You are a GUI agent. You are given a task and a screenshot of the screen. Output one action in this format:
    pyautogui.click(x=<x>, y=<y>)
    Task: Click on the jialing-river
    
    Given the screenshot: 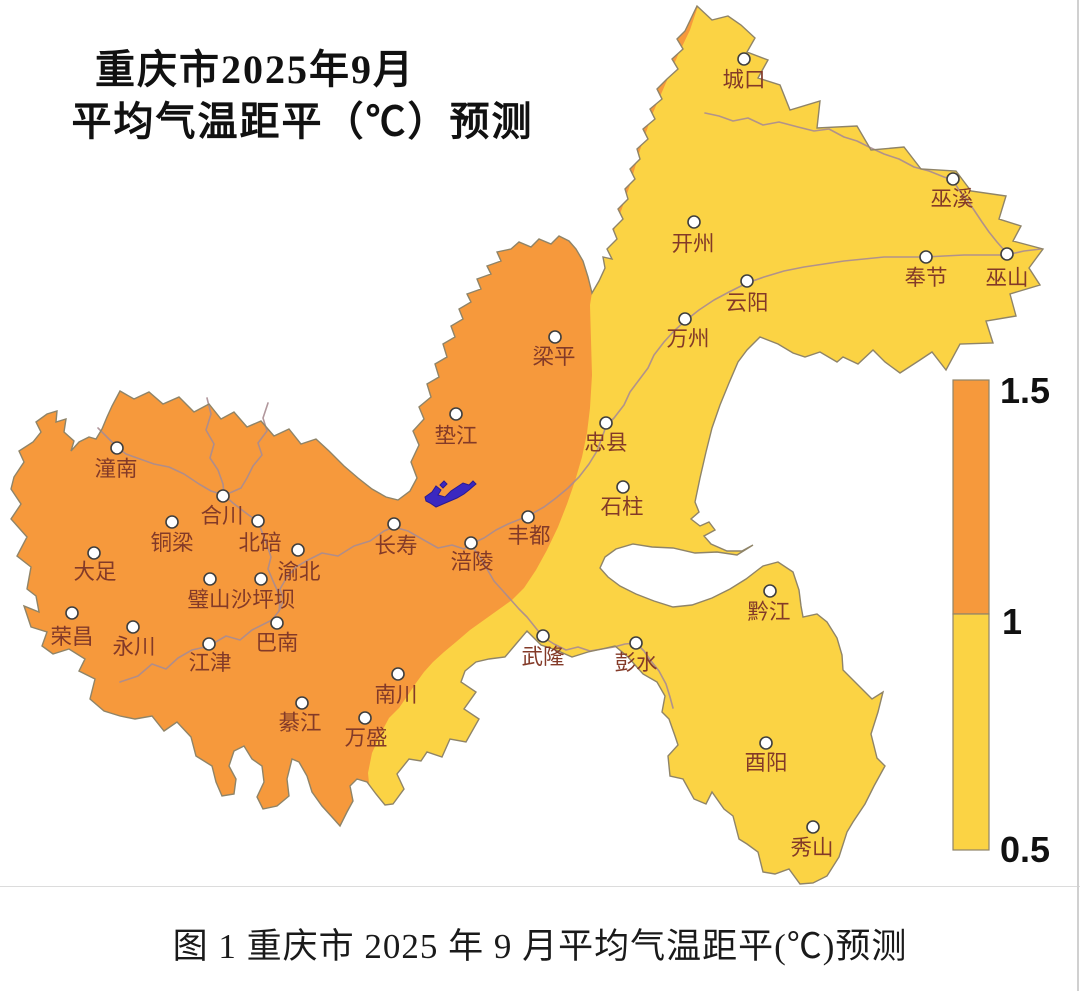 What is the action you would take?
    pyautogui.click(x=243, y=504)
    